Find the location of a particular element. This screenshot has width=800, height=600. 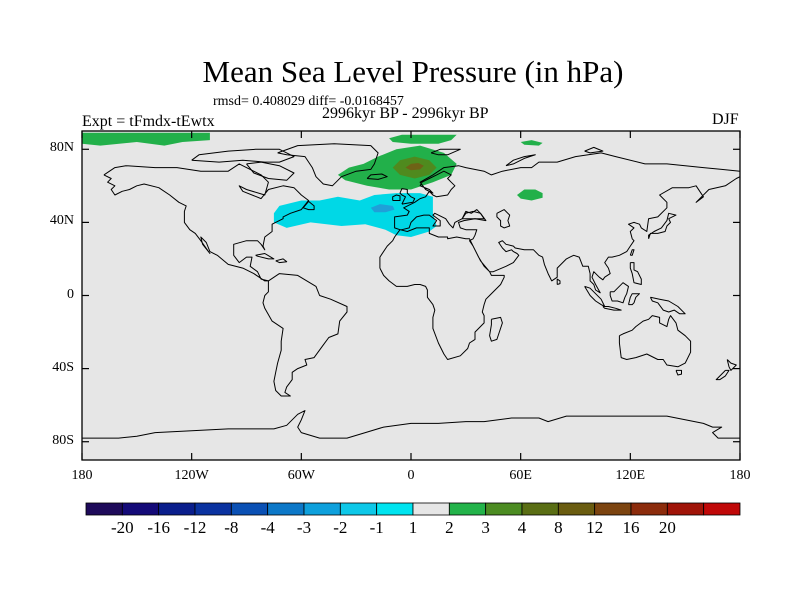

lat-label: 80S is located at coordinates (63, 440).